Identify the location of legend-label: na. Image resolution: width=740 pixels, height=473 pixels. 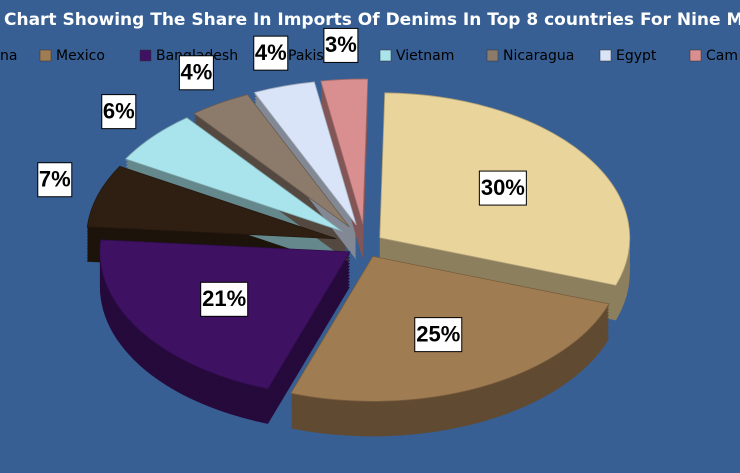
(8, 56).